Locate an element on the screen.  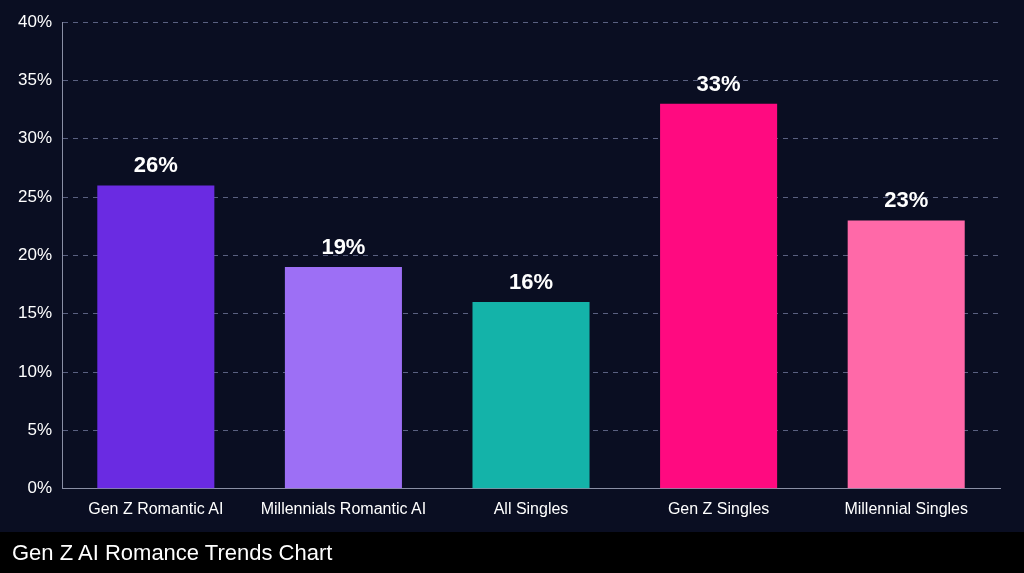
data-label: 23% is located at coordinates (906, 200).